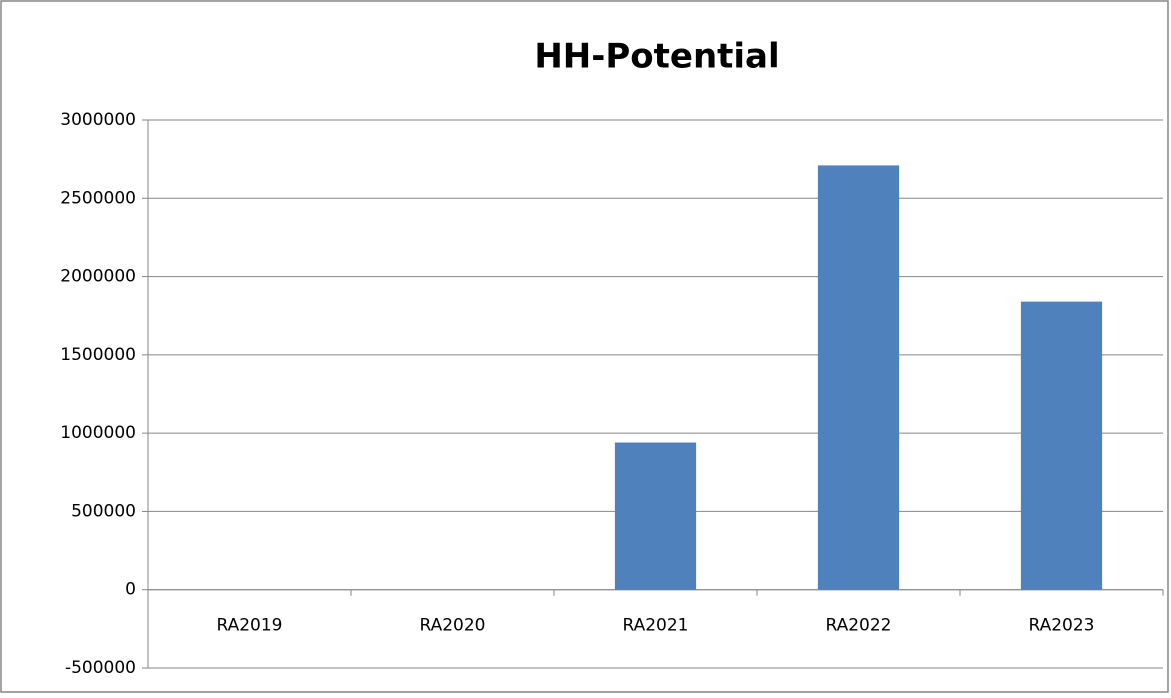 This screenshot has height=698, width=1171. I want to click on y-tick-label: -500000, so click(100, 668).